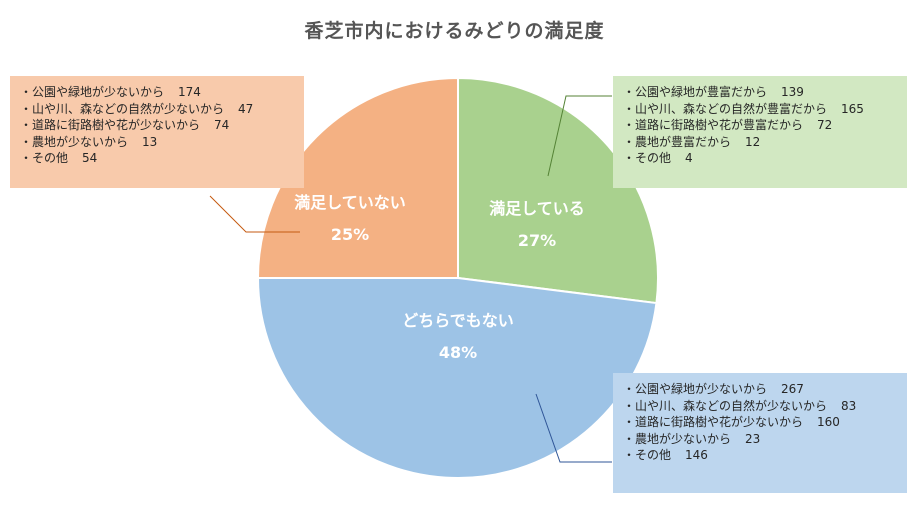  I want to click on reason-count: 146, so click(696, 455).